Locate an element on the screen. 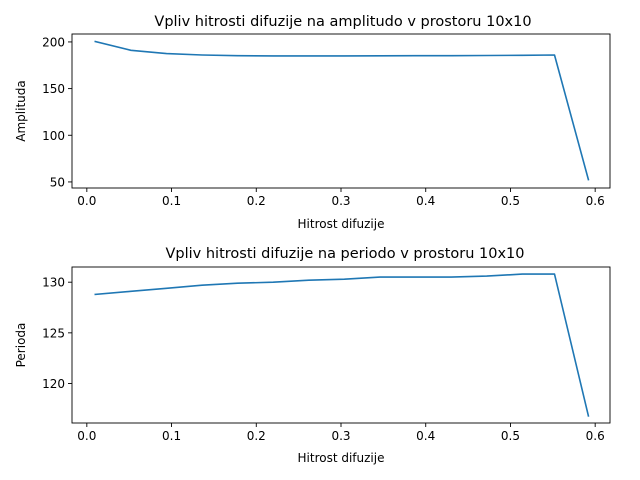 This screenshot has height=480, width=640. amplitude-x-ticks: 0.0 0.1 0.2 0.3 0.4 0.5 0.6 is located at coordinates (341, 198).